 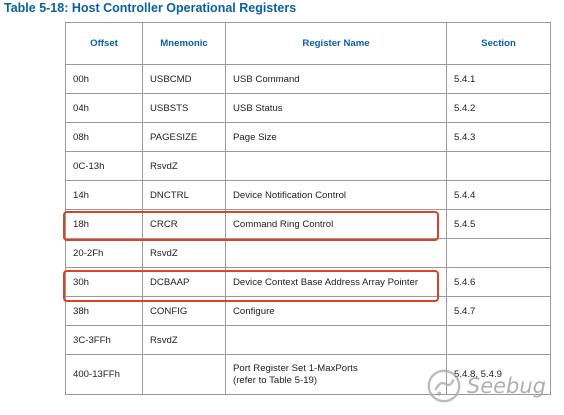 What do you see at coordinates (295, 368) in the screenshot?
I see `register-name-line: Port Register Set 1-MaxPorts` at bounding box center [295, 368].